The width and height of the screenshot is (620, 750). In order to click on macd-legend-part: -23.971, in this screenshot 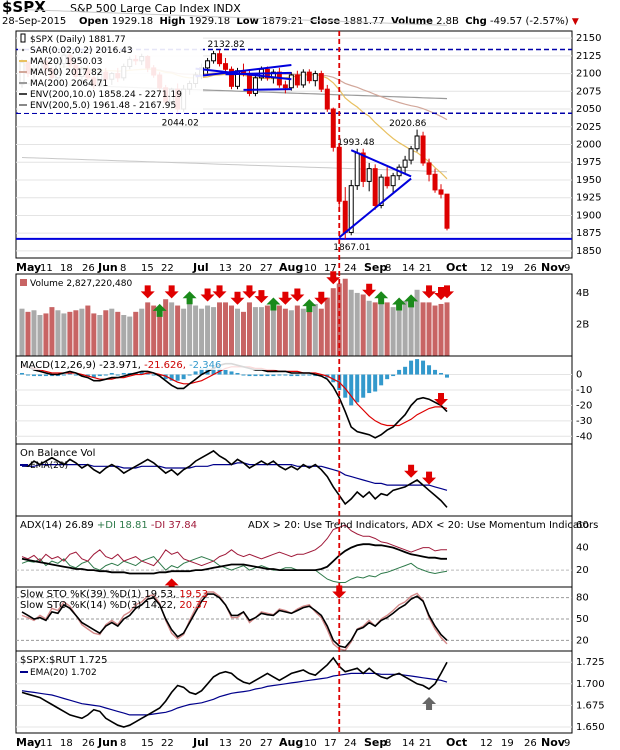, I will do `click(121, 365)`.